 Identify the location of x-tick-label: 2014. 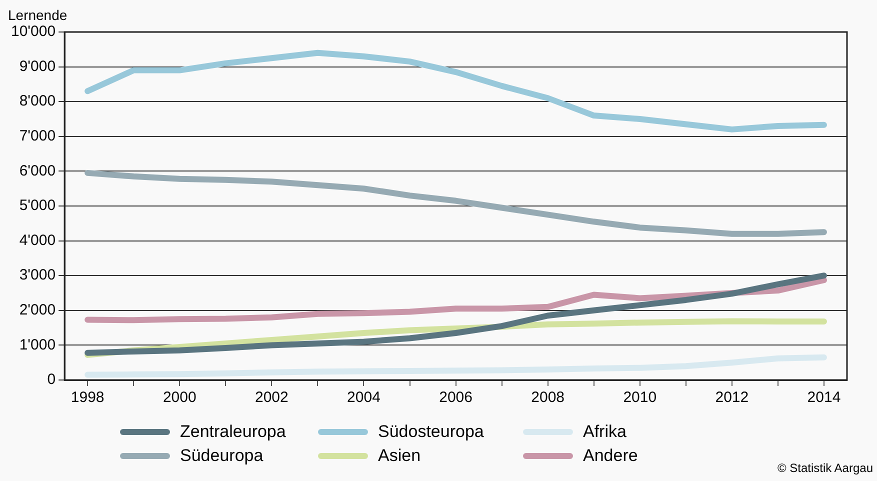
(824, 397).